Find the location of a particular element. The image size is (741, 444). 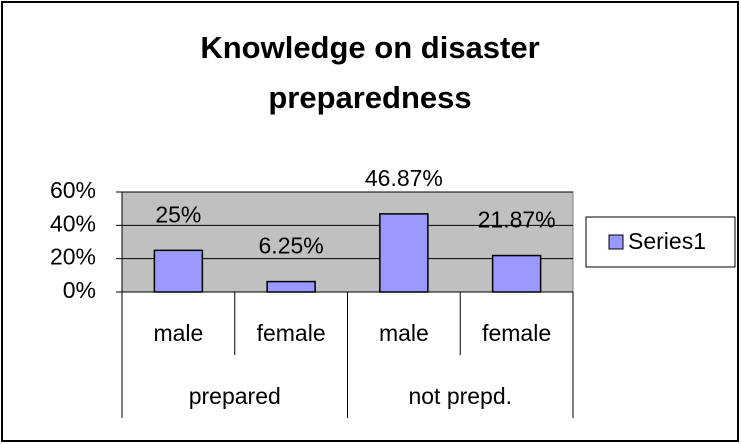

legend-label: Series1 is located at coordinates (667, 241).